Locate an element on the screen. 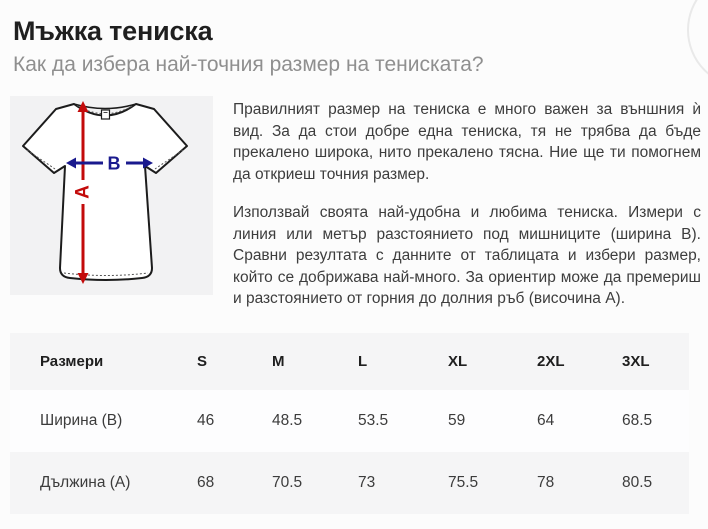 Image resolution: width=708 pixels, height=529 pixels. size-value: 78 is located at coordinates (546, 482).